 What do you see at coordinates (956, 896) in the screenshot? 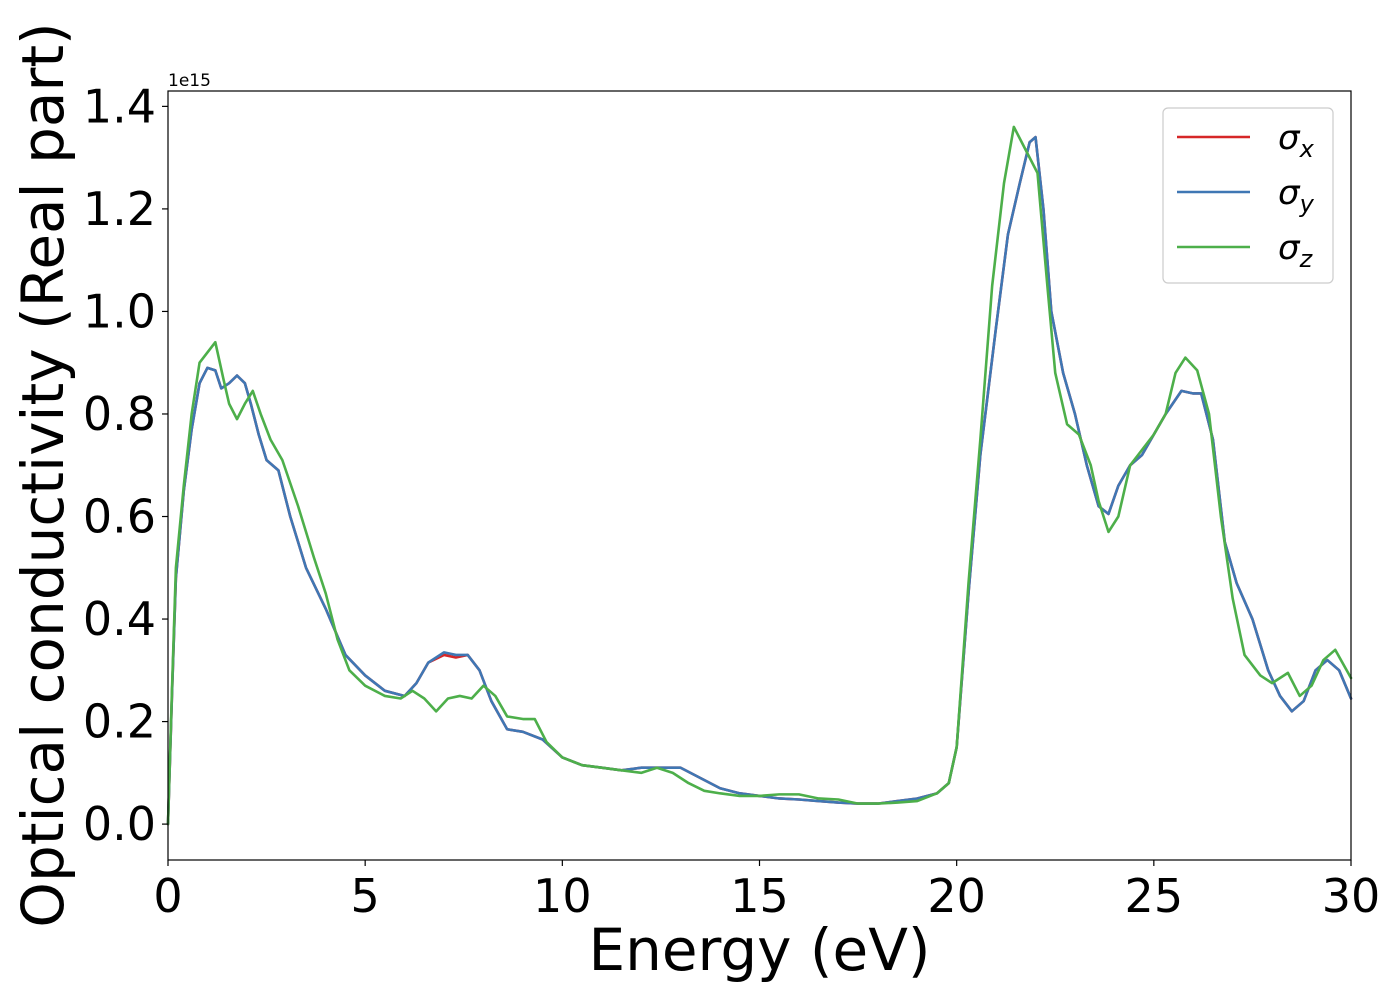
I see `x-tick-label: 20` at bounding box center [956, 896].